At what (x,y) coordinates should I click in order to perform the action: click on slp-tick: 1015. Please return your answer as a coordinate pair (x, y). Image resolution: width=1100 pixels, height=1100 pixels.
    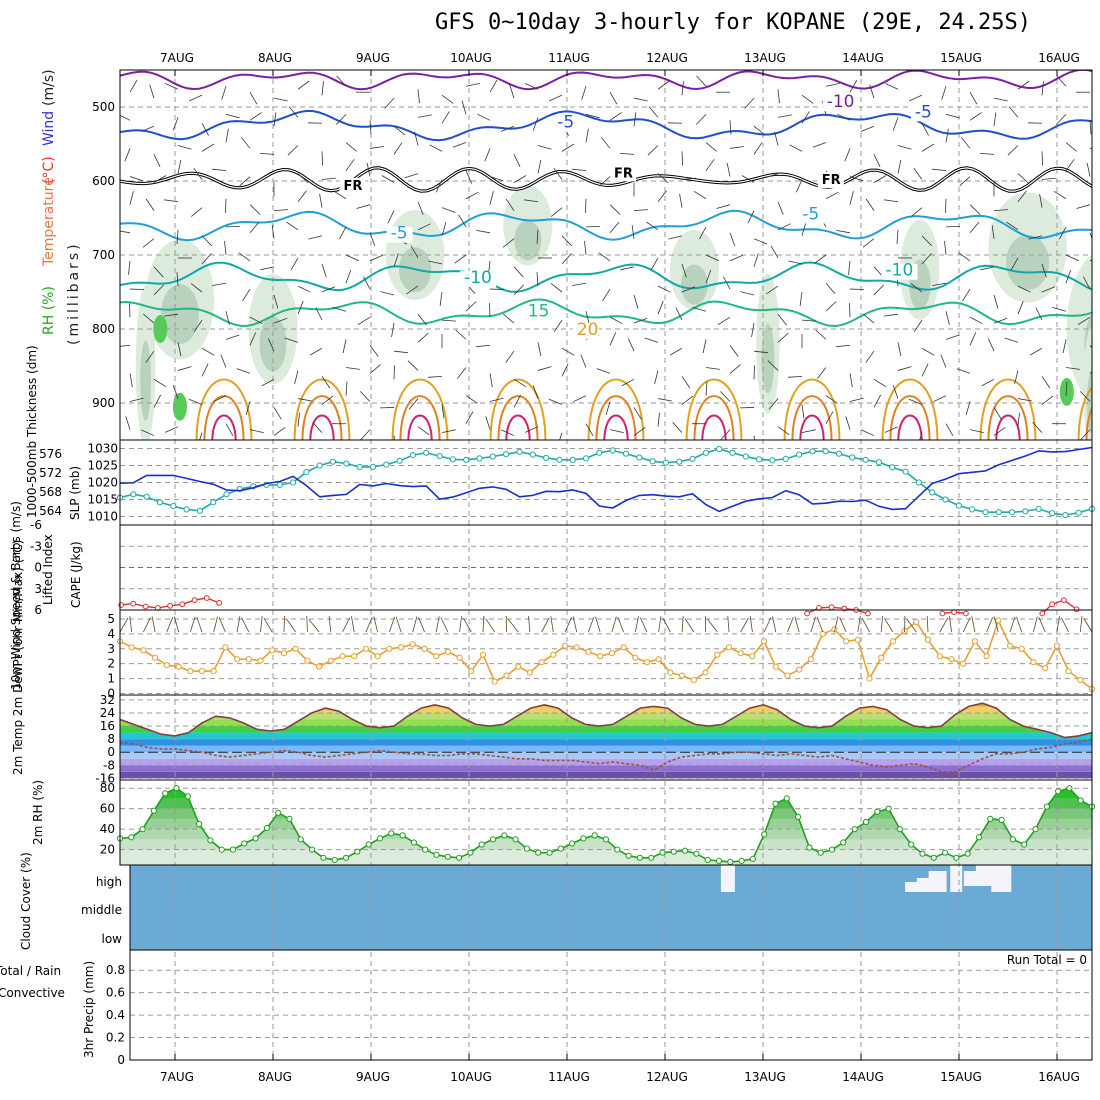
    Looking at the image, I should click on (102, 500).